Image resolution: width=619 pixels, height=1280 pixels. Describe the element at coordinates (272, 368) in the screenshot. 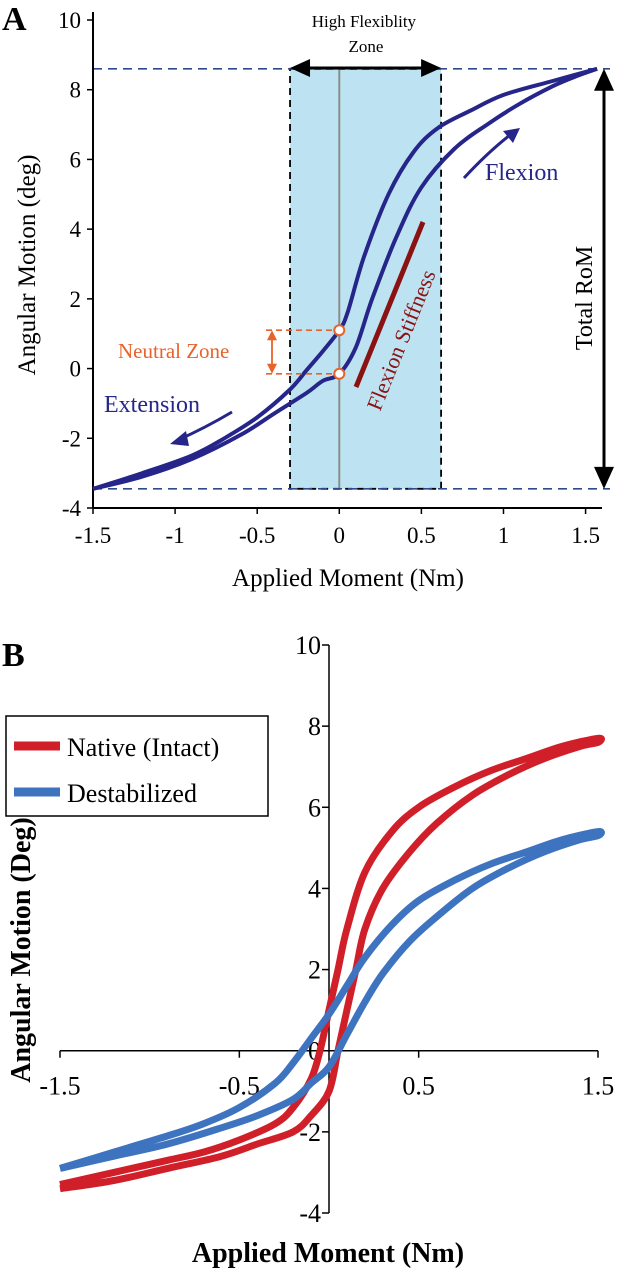

I see `neutral-zone-arrowhead-down` at that location.